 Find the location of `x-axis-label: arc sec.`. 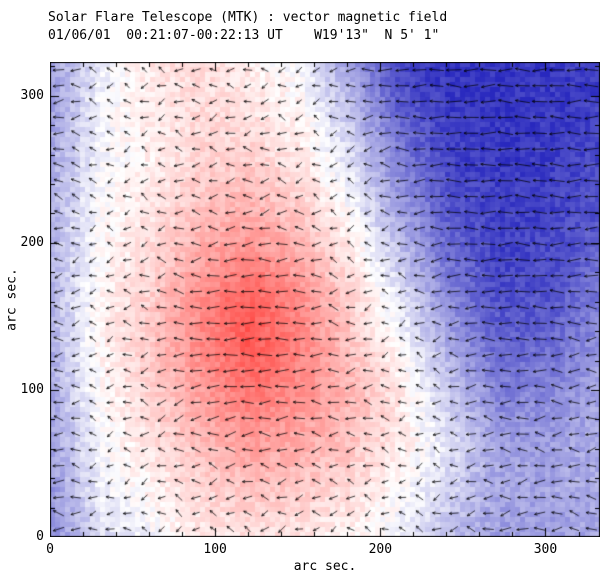

x-axis-label: arc sec. is located at coordinates (325, 566).